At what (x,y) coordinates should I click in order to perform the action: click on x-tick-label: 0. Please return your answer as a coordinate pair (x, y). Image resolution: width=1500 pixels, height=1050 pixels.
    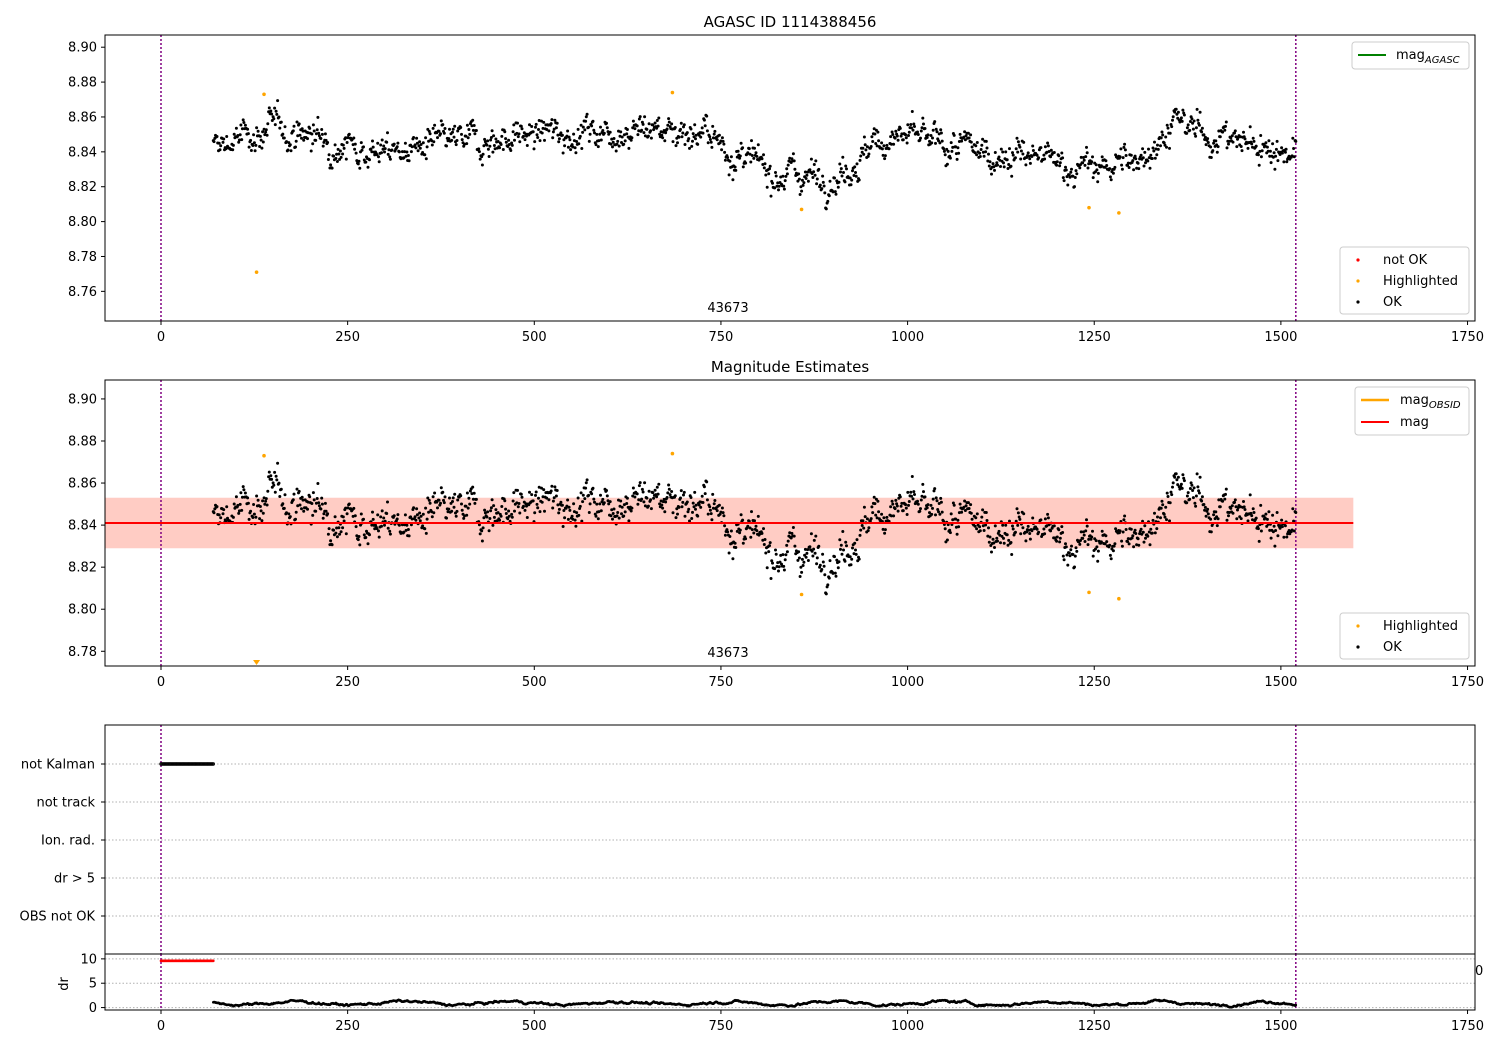
    Looking at the image, I should click on (161, 337).